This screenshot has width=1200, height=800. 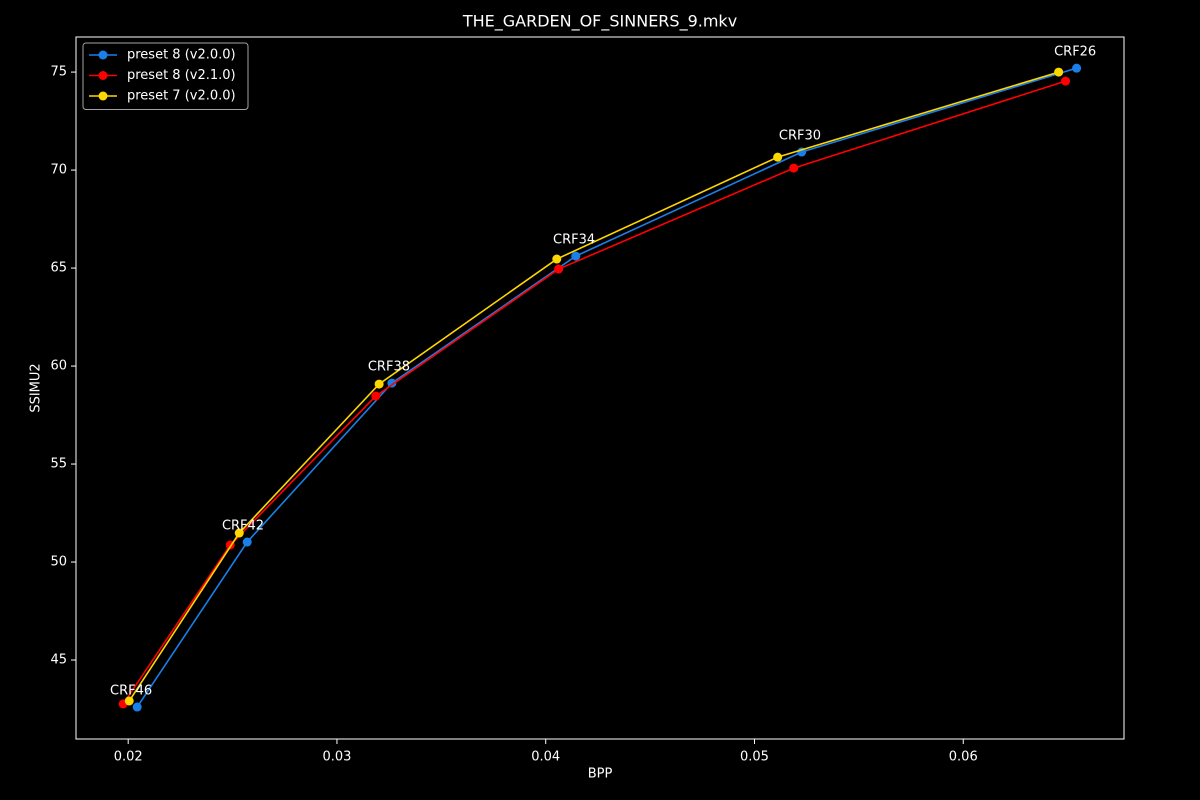 I want to click on annotation: CRF42, so click(x=243, y=526).